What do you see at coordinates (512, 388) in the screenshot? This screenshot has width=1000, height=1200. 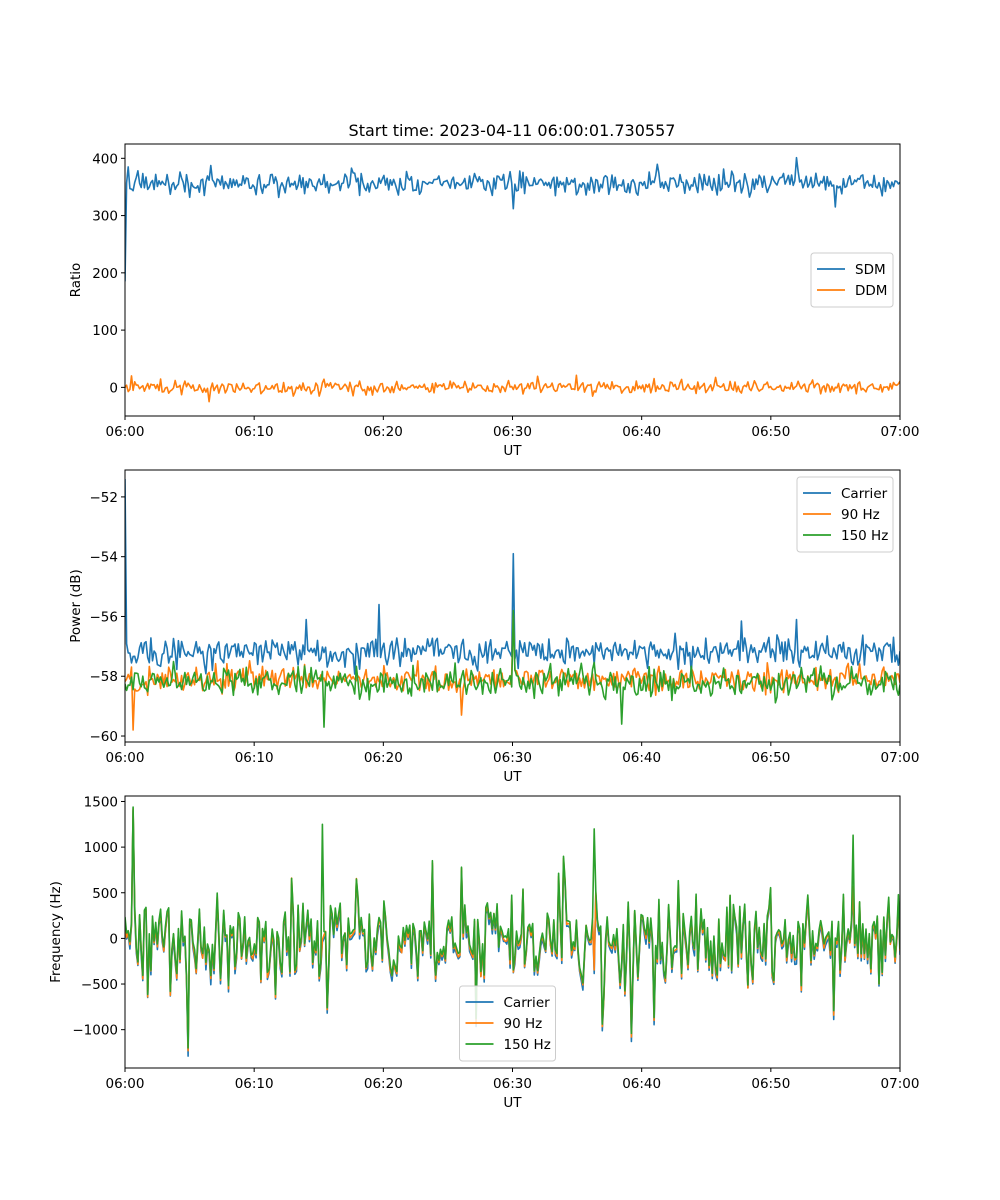 I see `series-line-ddm` at bounding box center [512, 388].